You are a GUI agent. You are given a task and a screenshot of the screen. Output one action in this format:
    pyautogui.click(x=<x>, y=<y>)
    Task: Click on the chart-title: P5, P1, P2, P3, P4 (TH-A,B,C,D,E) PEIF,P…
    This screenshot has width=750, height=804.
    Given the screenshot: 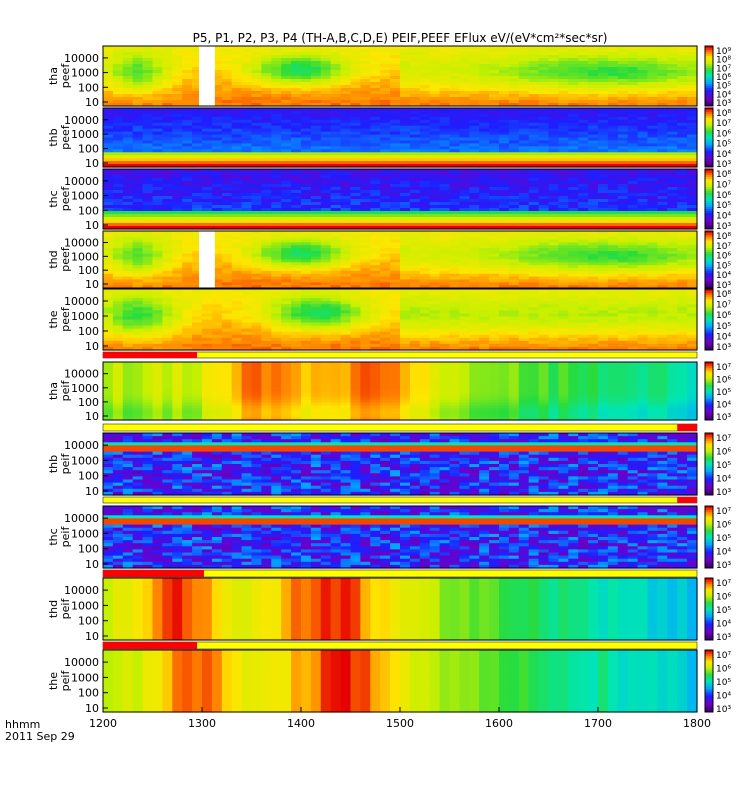 What is the action you would take?
    pyautogui.click(x=400, y=38)
    